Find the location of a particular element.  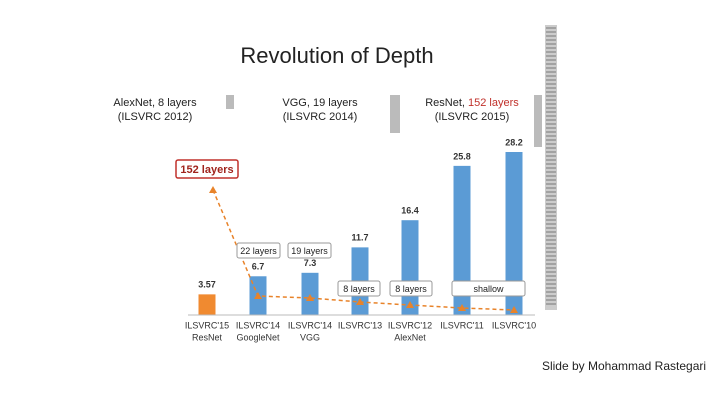

layer-label: shallow is located at coordinates (488, 289).